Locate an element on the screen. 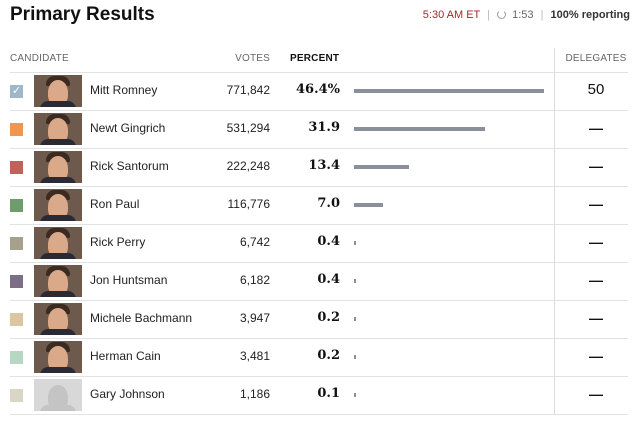 The width and height of the screenshot is (638, 422). refresh-countdown: 1:53 is located at coordinates (523, 15).